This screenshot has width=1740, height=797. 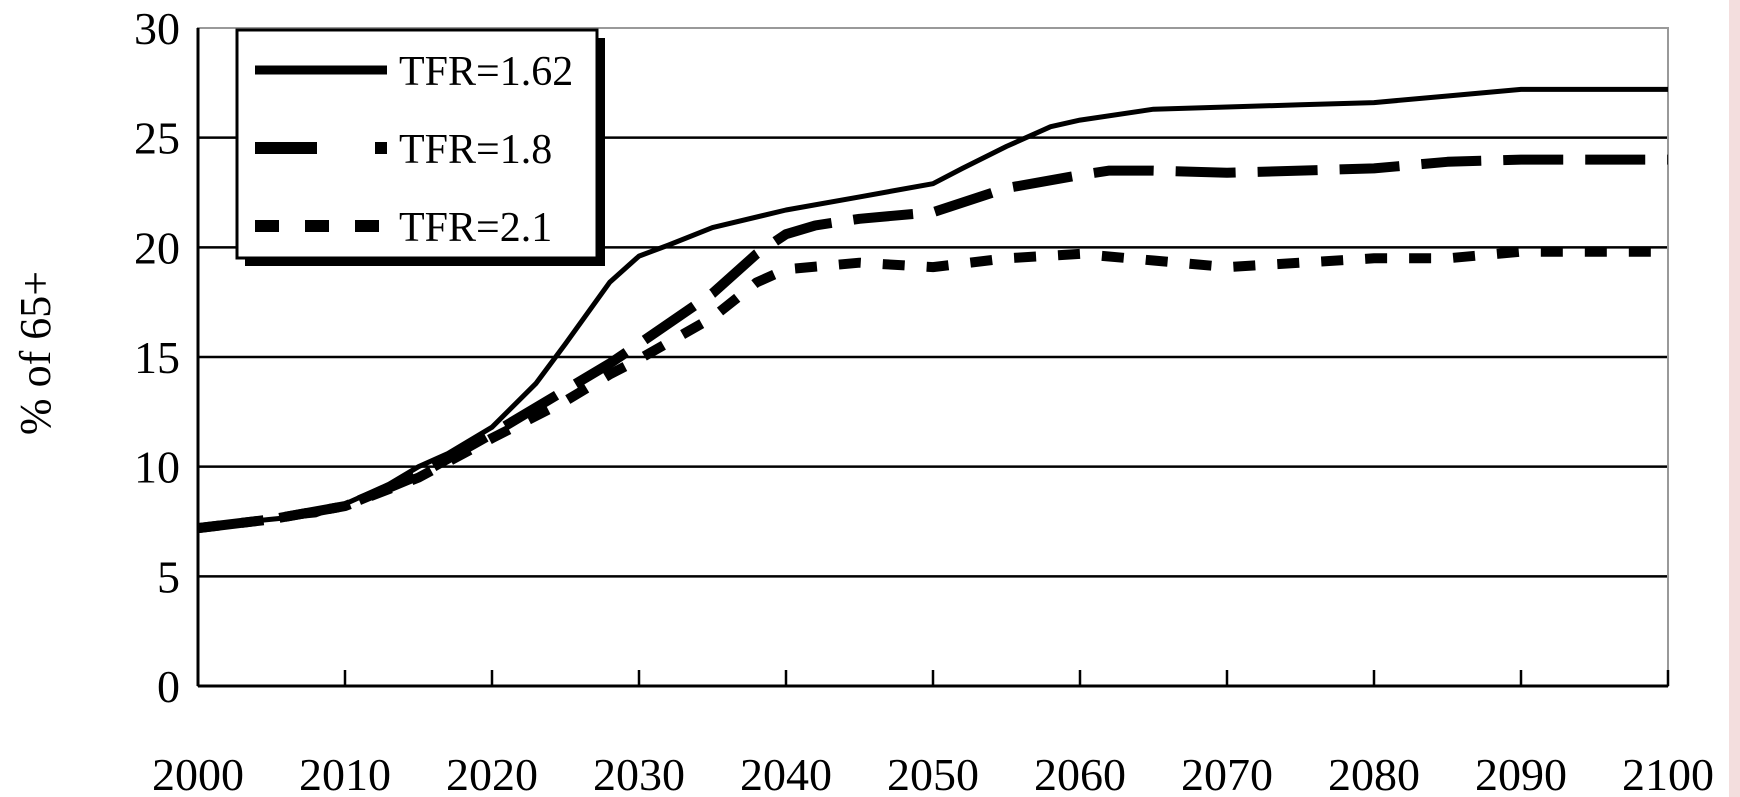 I want to click on y-tick-label: 10, so click(x=157, y=467).